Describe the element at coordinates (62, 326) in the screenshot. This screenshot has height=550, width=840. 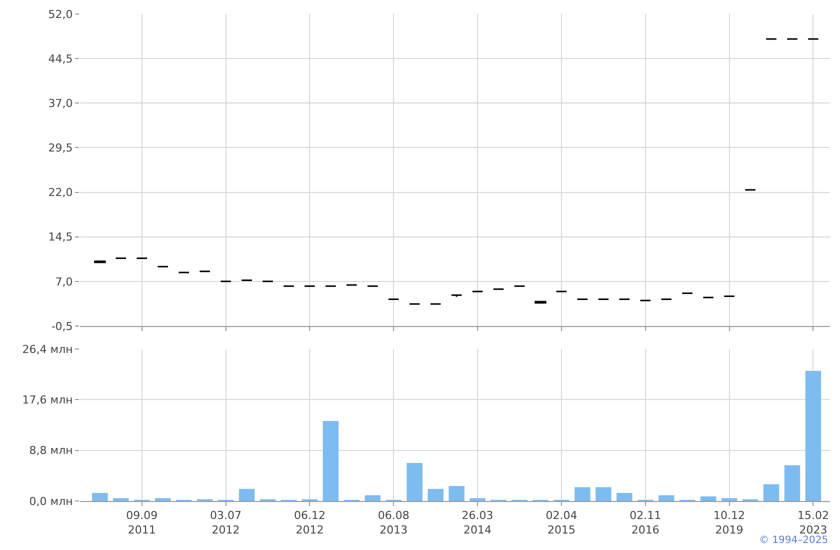
I see `y-tick-label: -0,5` at that location.